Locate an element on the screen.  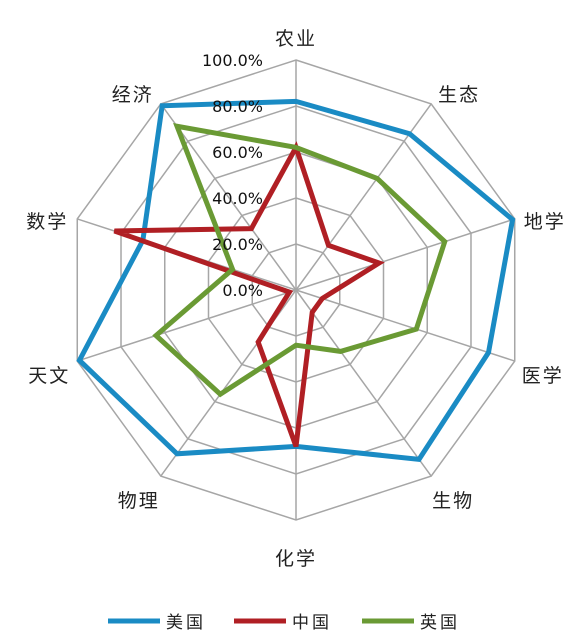
radial-tick-labels: 0.0% 20.0% 40.0% 60.0% 80.0% 100.0% is located at coordinates (232, 175).